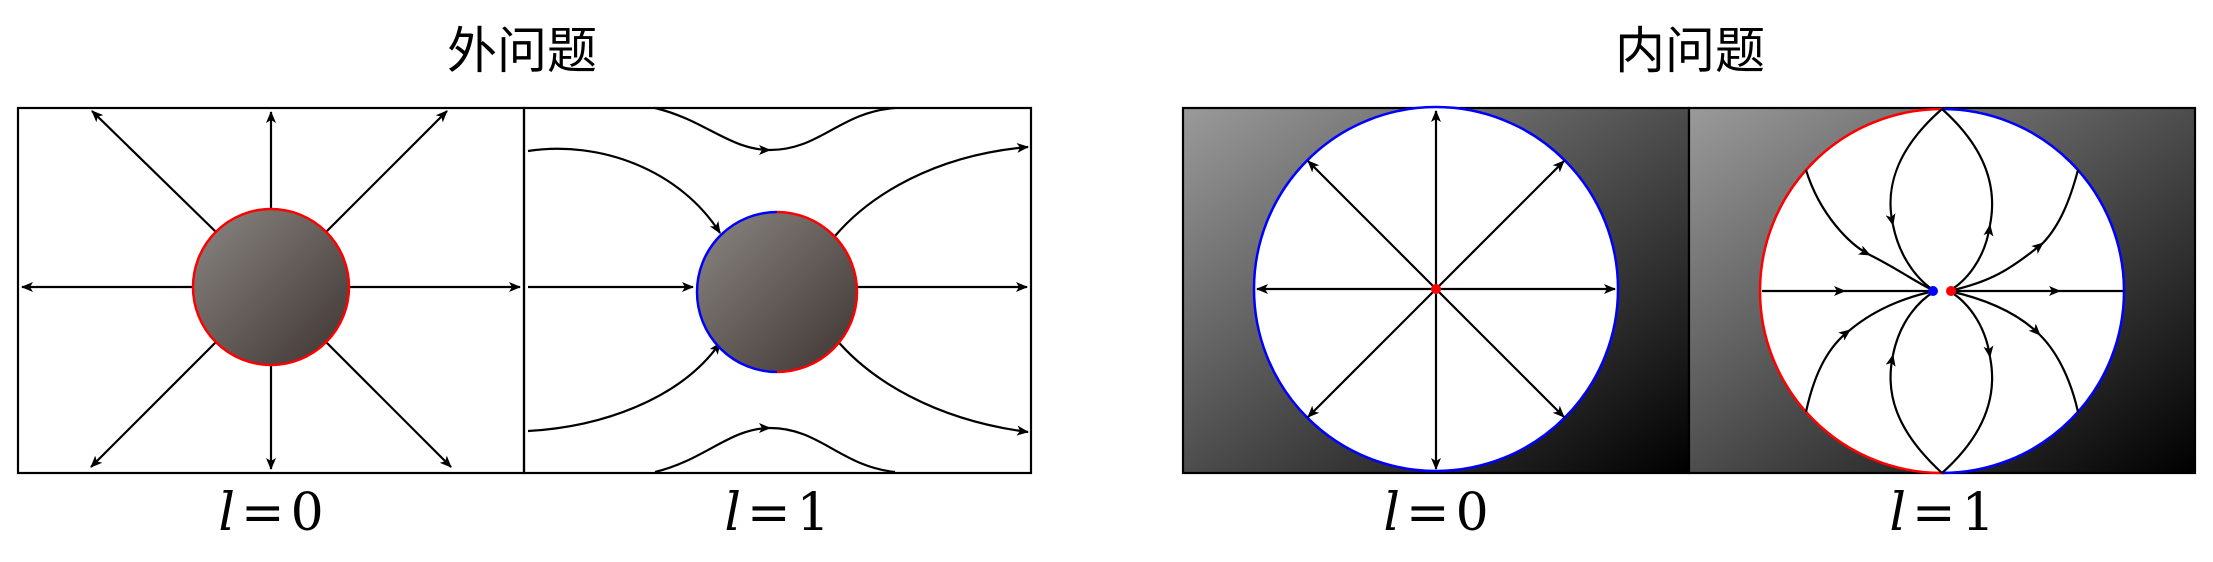 The width and height of the screenshot is (2213, 562). What do you see at coordinates (1951, 291) in the screenshot?
I see `dipole-positive` at bounding box center [1951, 291].